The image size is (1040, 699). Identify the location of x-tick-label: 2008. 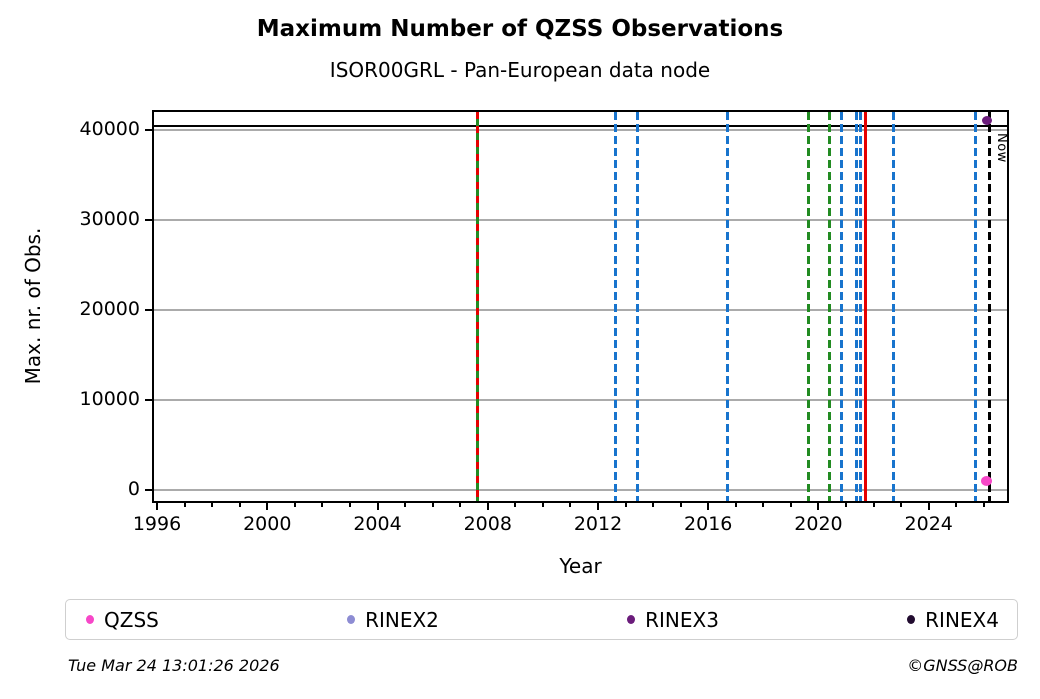
(487, 524).